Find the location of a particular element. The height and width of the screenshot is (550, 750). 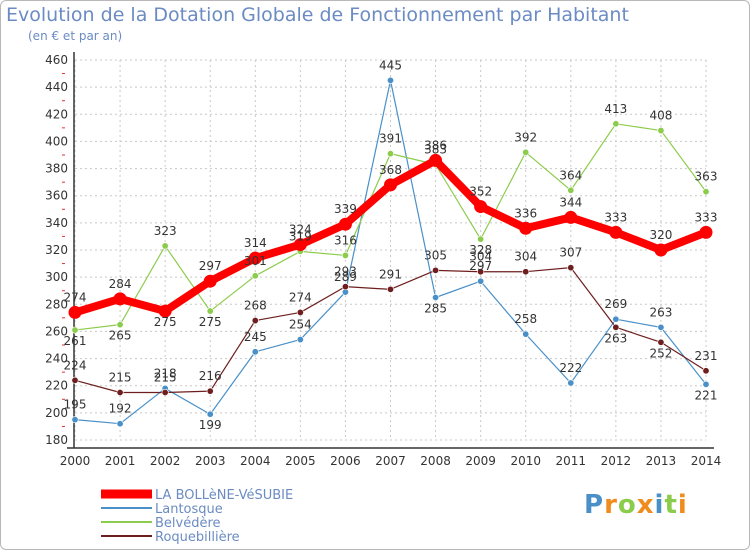

data-label: 215 is located at coordinates (165, 378).